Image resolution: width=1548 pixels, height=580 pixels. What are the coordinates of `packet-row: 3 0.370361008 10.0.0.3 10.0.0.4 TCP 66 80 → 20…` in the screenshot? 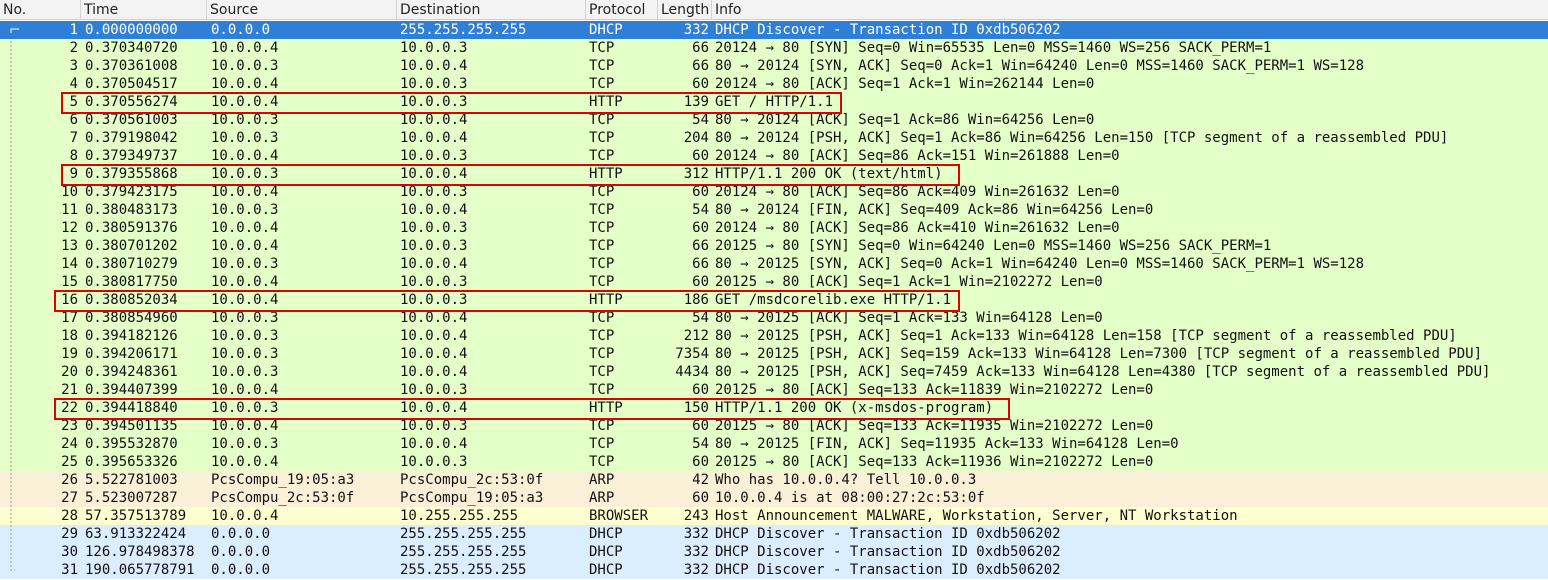 It's located at (774, 66).